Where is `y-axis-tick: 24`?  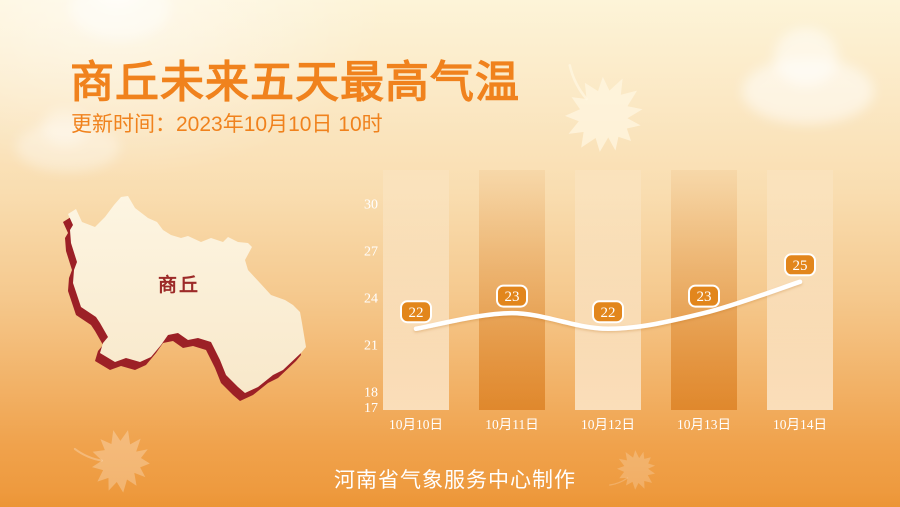
y-axis-tick: 24 is located at coordinates (371, 298).